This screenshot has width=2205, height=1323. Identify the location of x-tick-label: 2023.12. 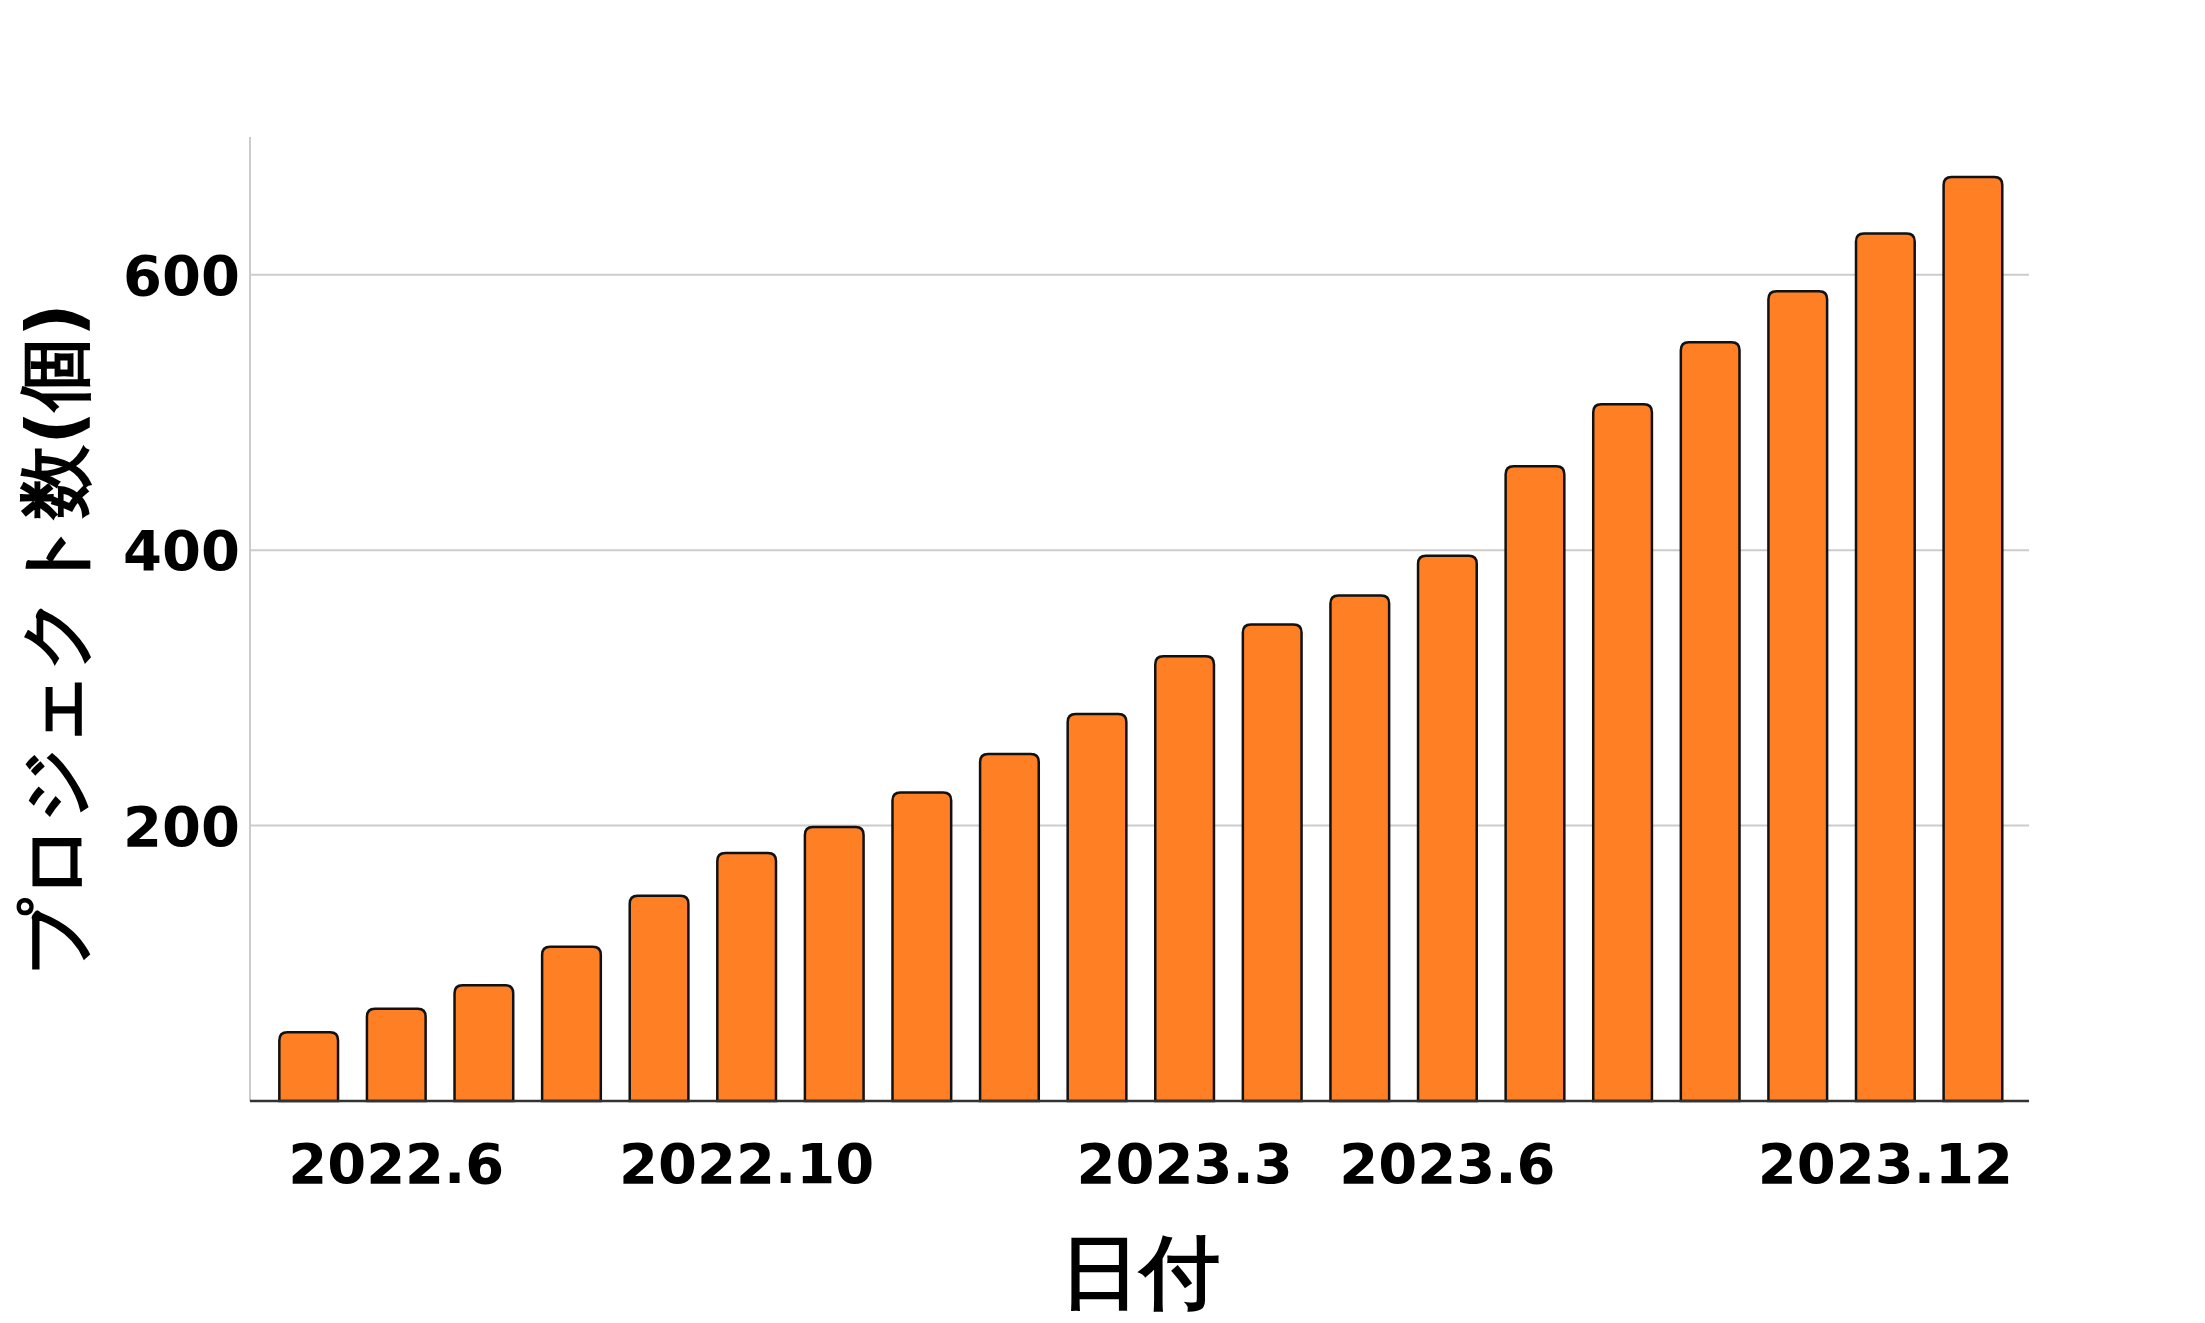
(1885, 1163).